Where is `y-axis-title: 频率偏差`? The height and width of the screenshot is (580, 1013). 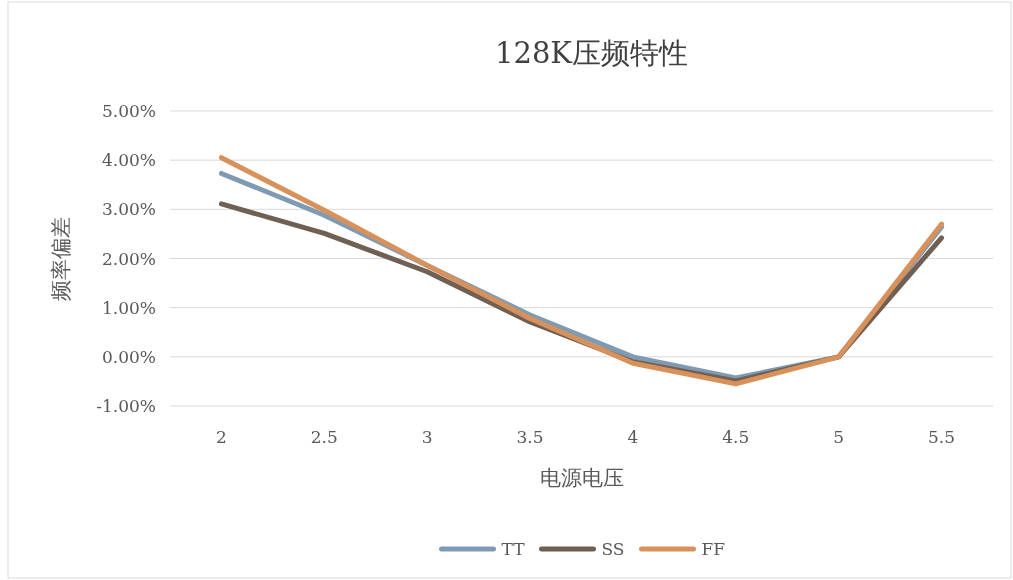
y-axis-title: 频率偏差 is located at coordinates (61, 258).